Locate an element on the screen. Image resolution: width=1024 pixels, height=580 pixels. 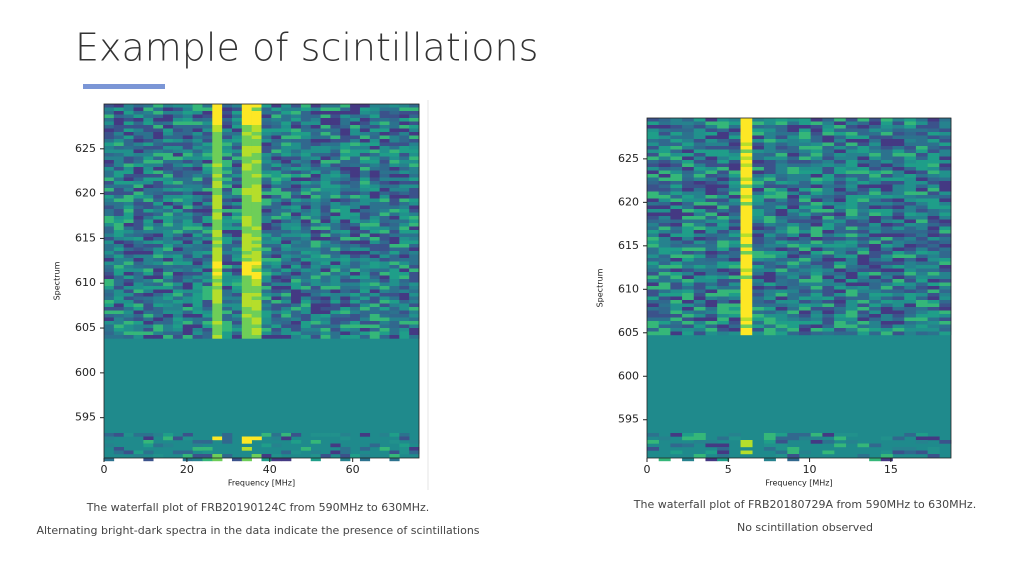
y-tick-label: 610 is located at coordinates (85, 282).